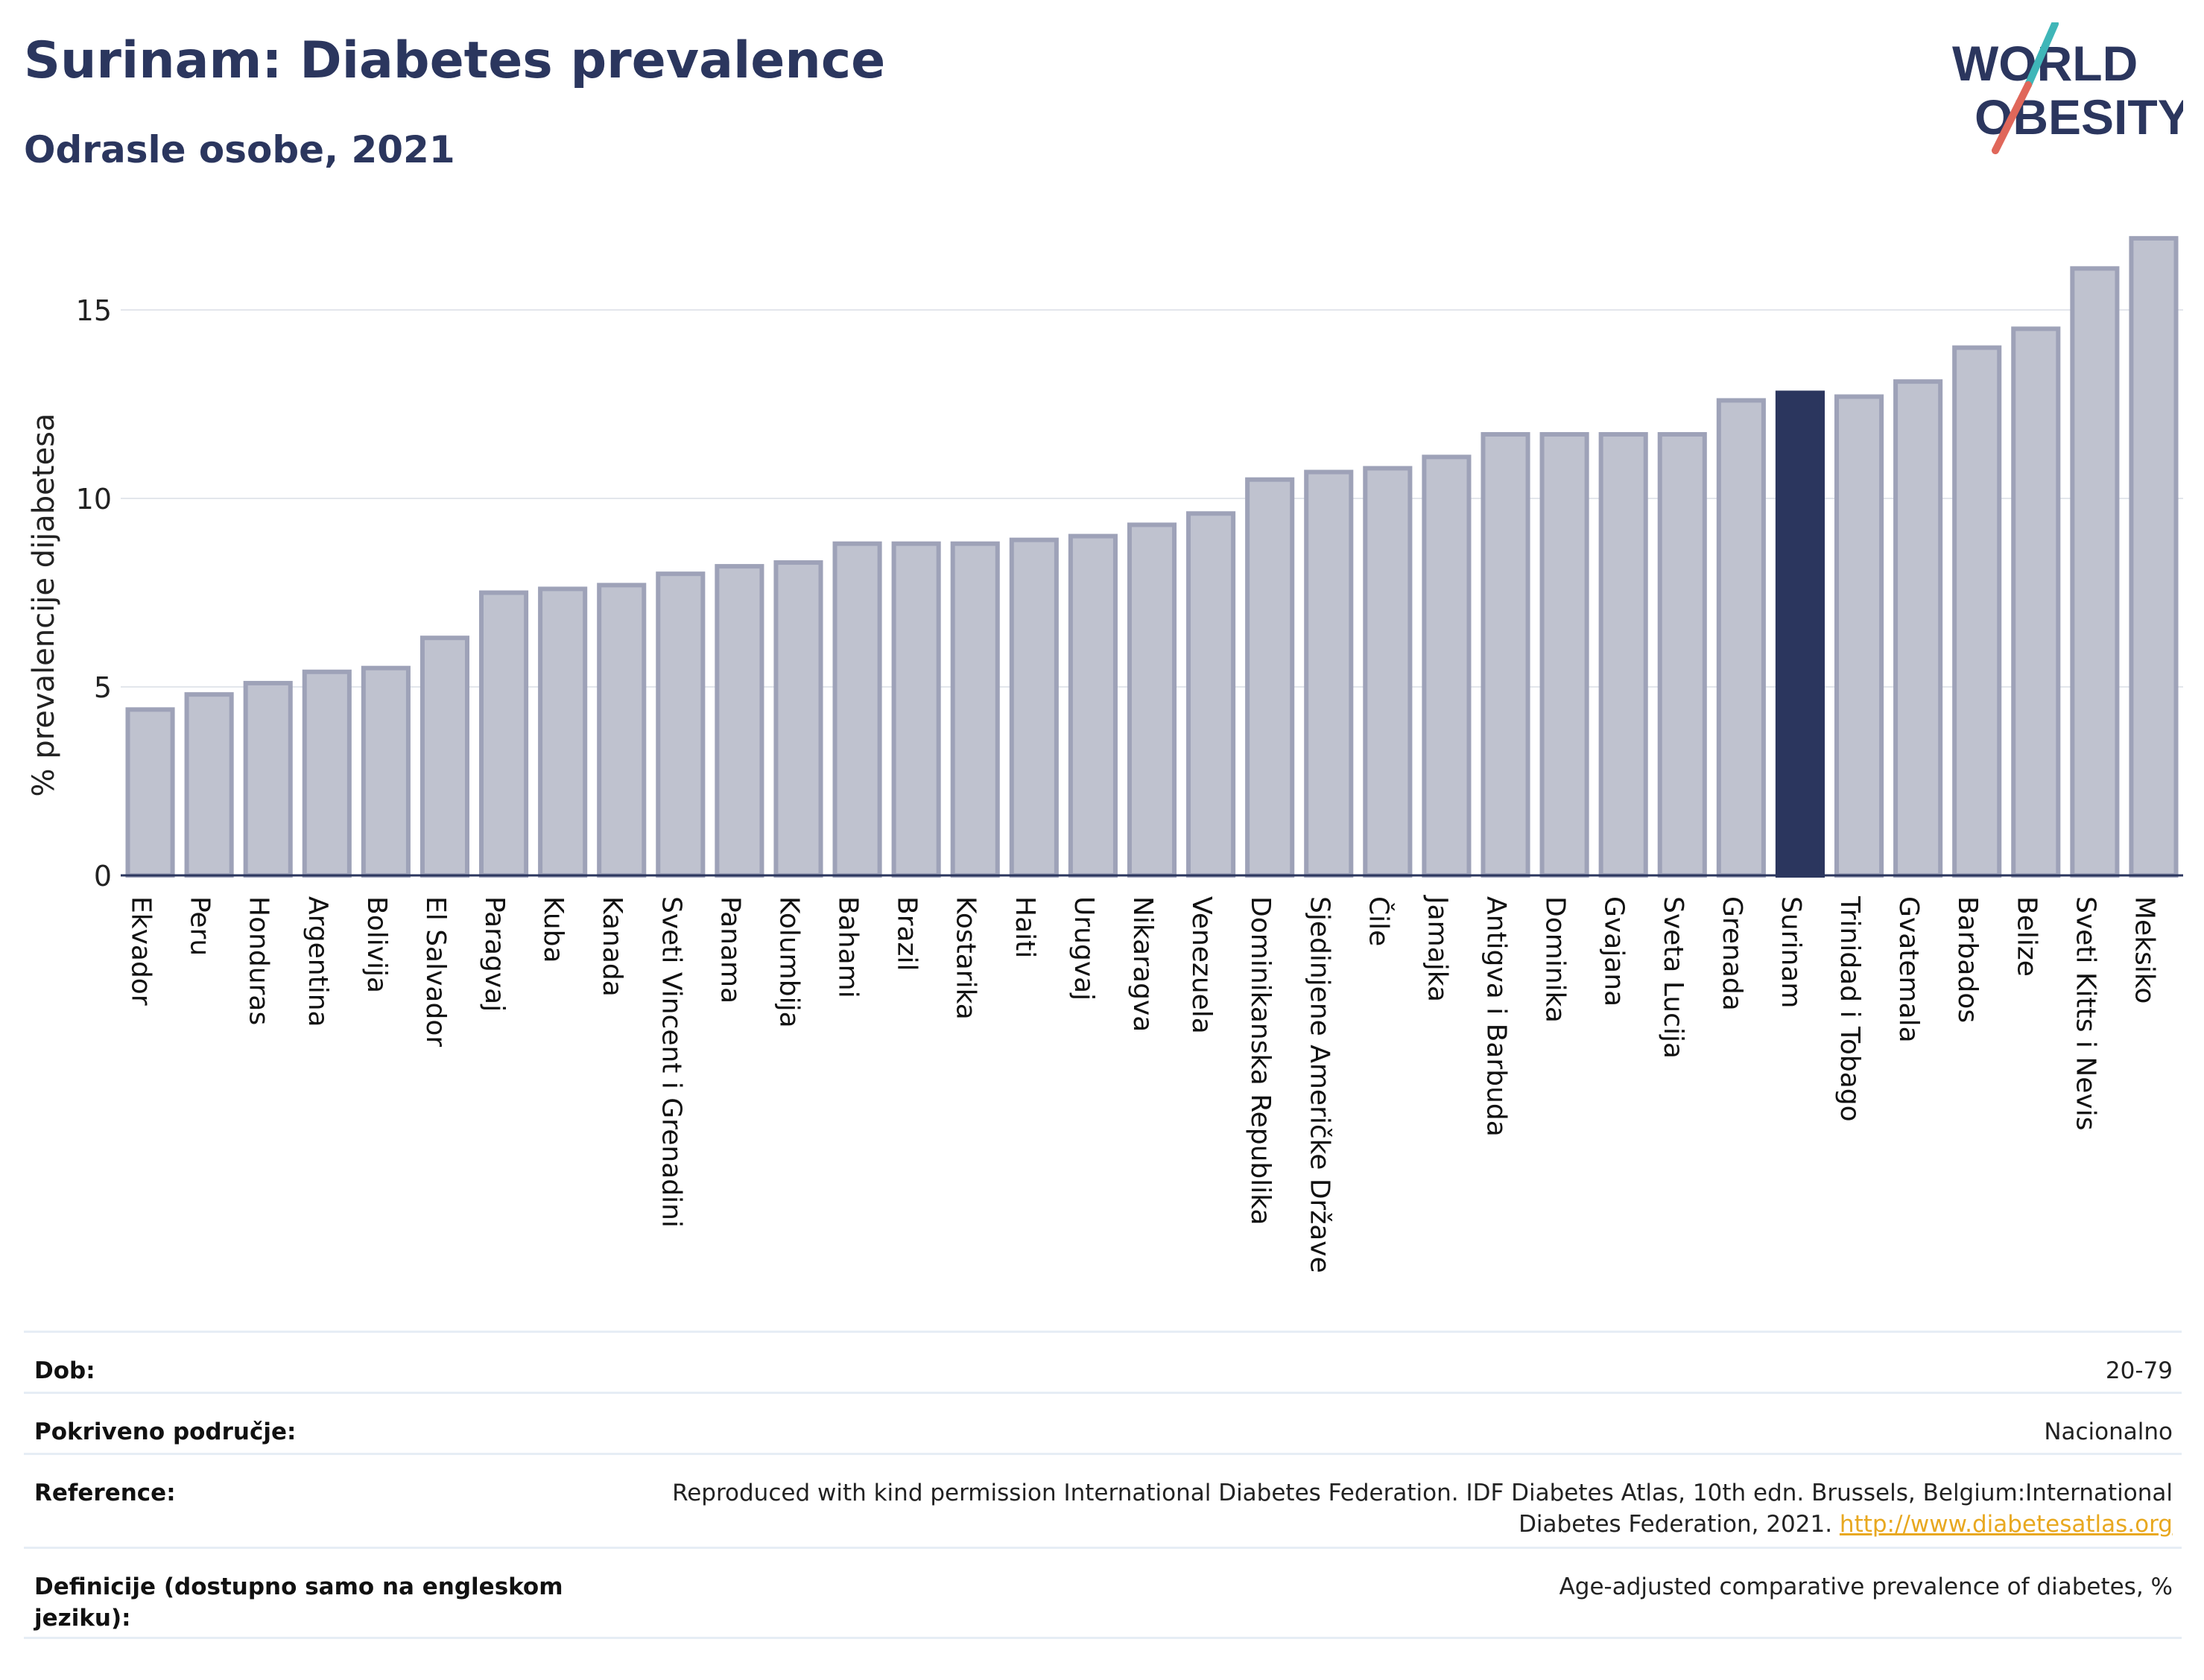 Image resolution: width=2204 pixels, height=1680 pixels. I want to click on y-axis-label: % prevalencije dijabetesa, so click(44, 605).